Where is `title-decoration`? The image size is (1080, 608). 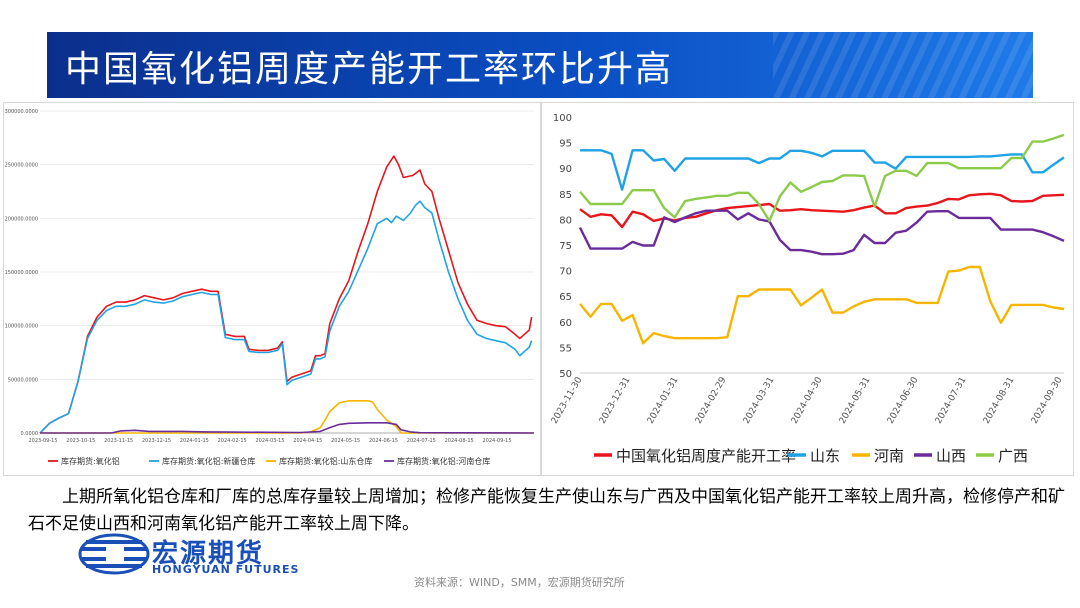
title-decoration is located at coordinates (903, 65).